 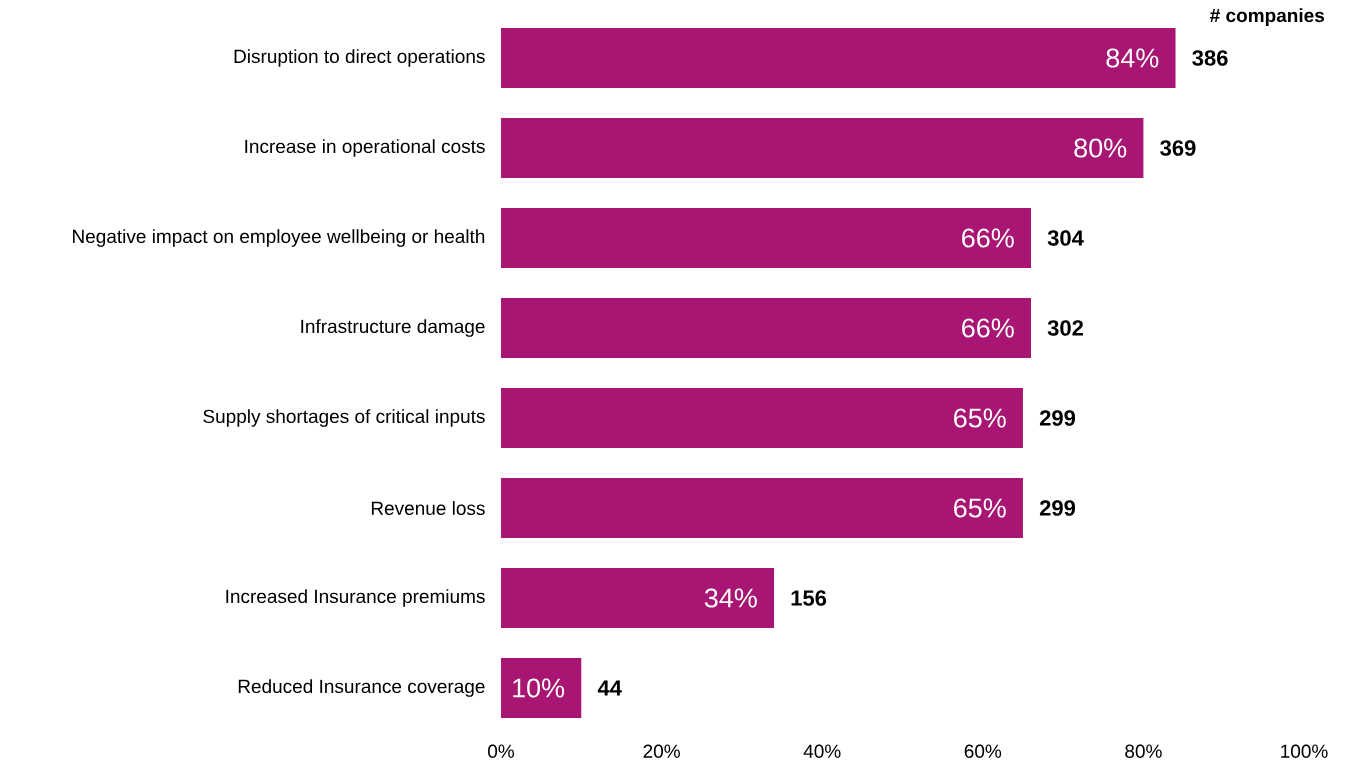 I want to click on x-tick-label: 0%, so click(x=501, y=751).